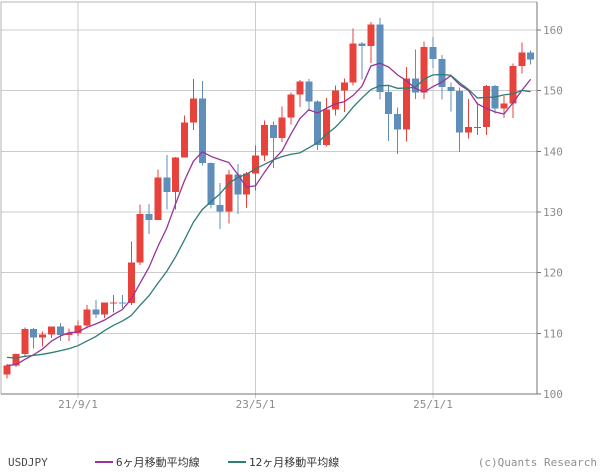 The width and height of the screenshot is (600, 475). What do you see at coordinates (78, 404) in the screenshot?
I see `x-axis-tick-label: 21/9/1` at bounding box center [78, 404].